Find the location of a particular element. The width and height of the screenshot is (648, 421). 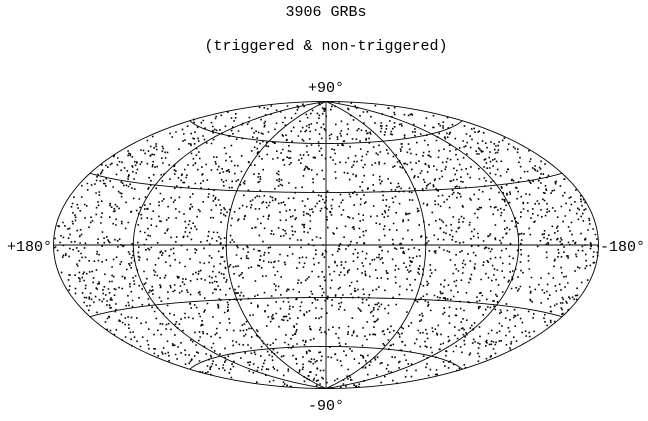

pole-label: -90° is located at coordinates (326, 406).